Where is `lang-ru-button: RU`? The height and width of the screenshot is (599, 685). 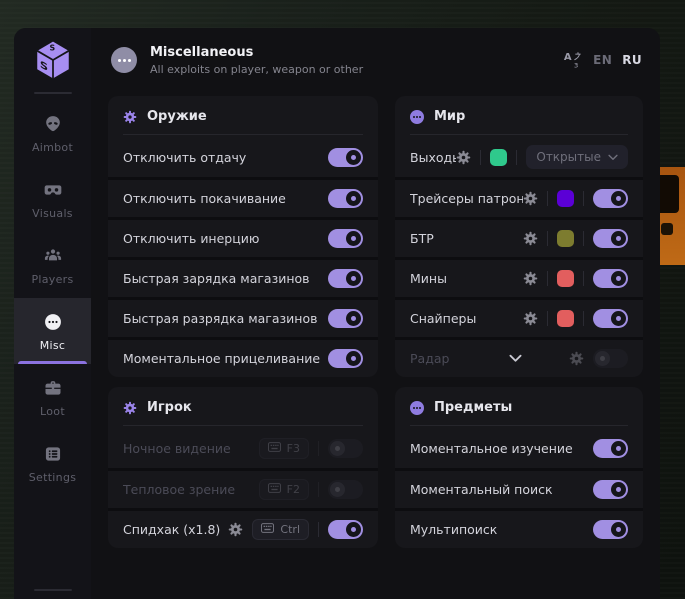 lang-ru-button: RU is located at coordinates (632, 60).